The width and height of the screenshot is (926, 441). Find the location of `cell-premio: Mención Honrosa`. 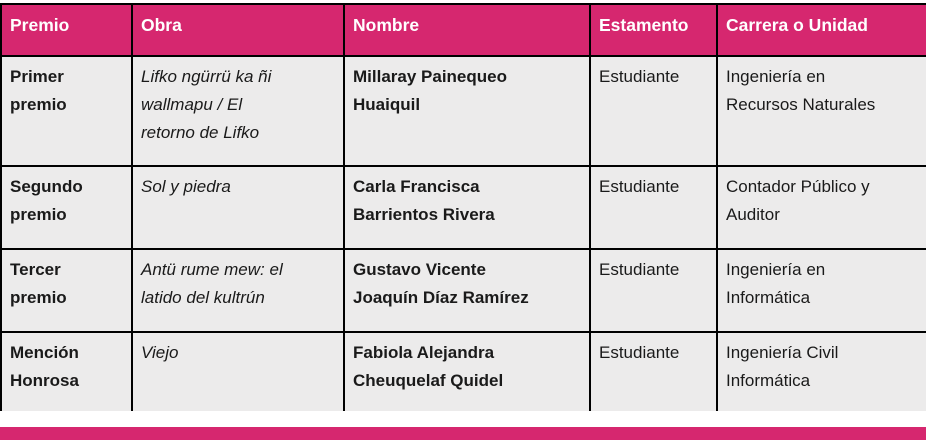

cell-premio: Mención Honrosa is located at coordinates (66, 371).